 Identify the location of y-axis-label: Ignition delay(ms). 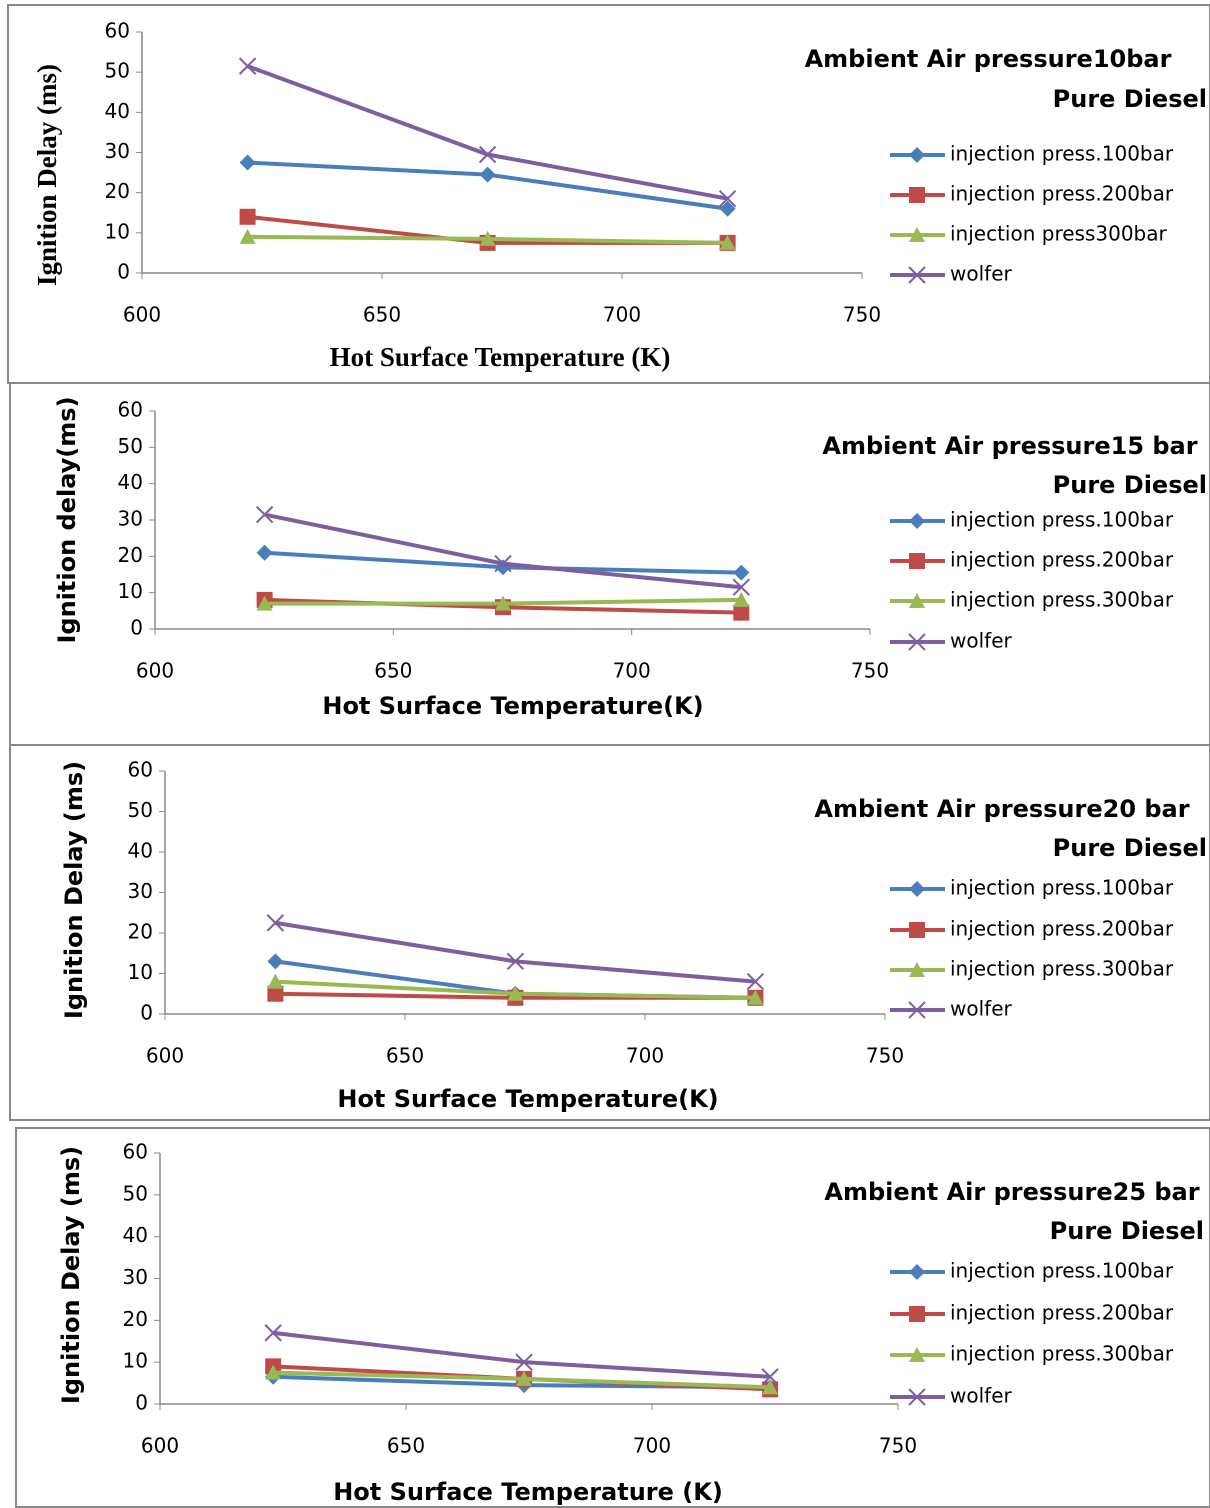
(67, 519).